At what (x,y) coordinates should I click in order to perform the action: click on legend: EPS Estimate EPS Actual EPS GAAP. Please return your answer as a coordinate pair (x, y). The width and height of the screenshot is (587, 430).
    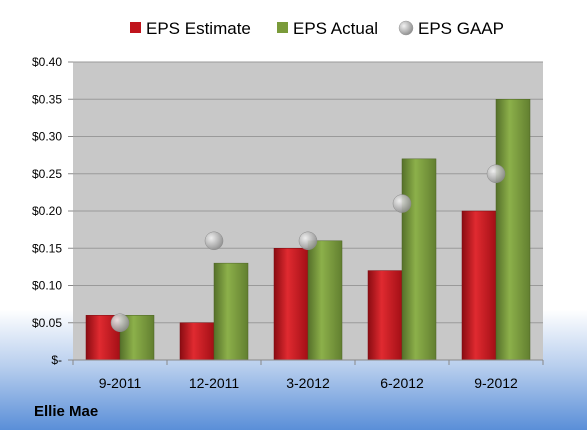
    Looking at the image, I should click on (317, 28).